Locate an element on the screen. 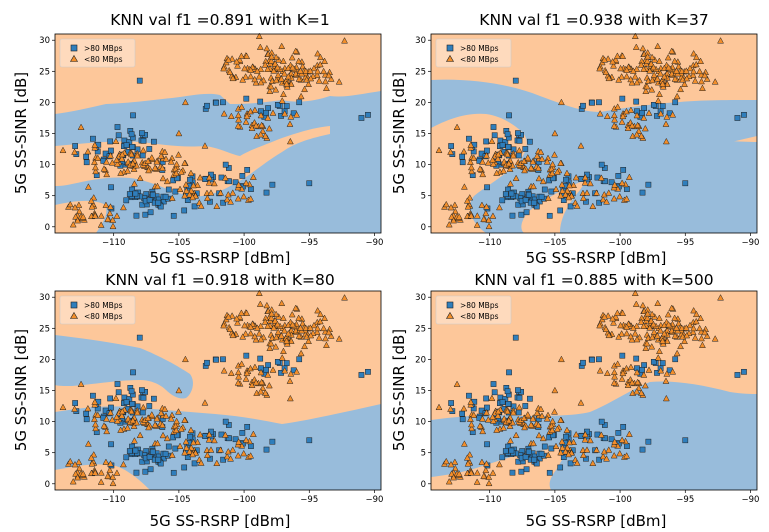 Image resolution: width=769 pixels, height=532 pixels. y-tick-label: 15 is located at coordinates (44, 135).